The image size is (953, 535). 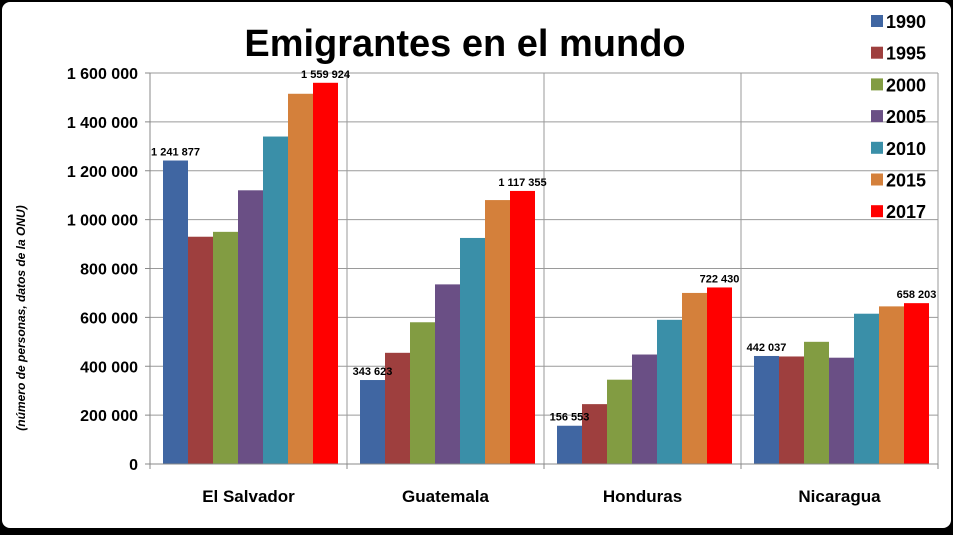 I want to click on x-tick-labels: El Salvador Guatemala Honduras Nicaragua, so click(x=541, y=496).